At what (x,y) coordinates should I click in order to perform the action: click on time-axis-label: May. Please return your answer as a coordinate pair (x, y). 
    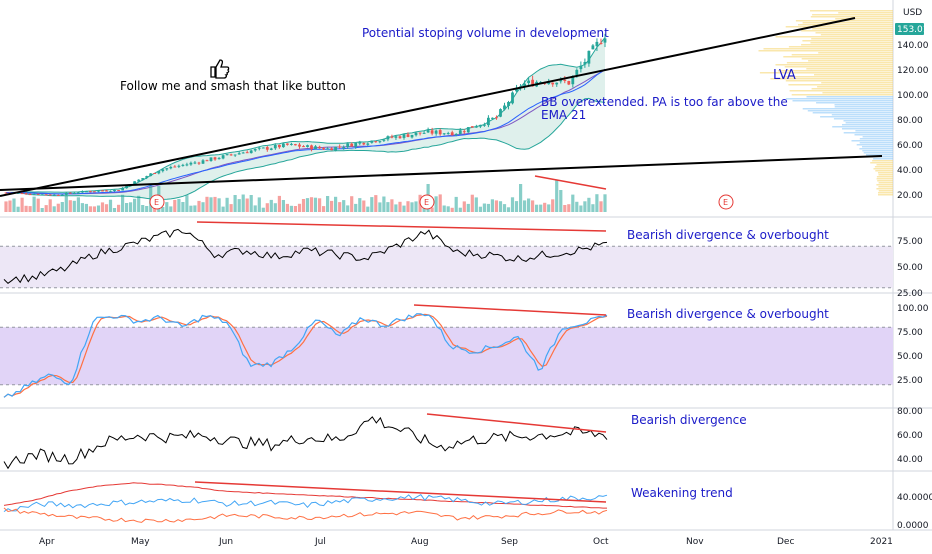
    Looking at the image, I should click on (140, 542).